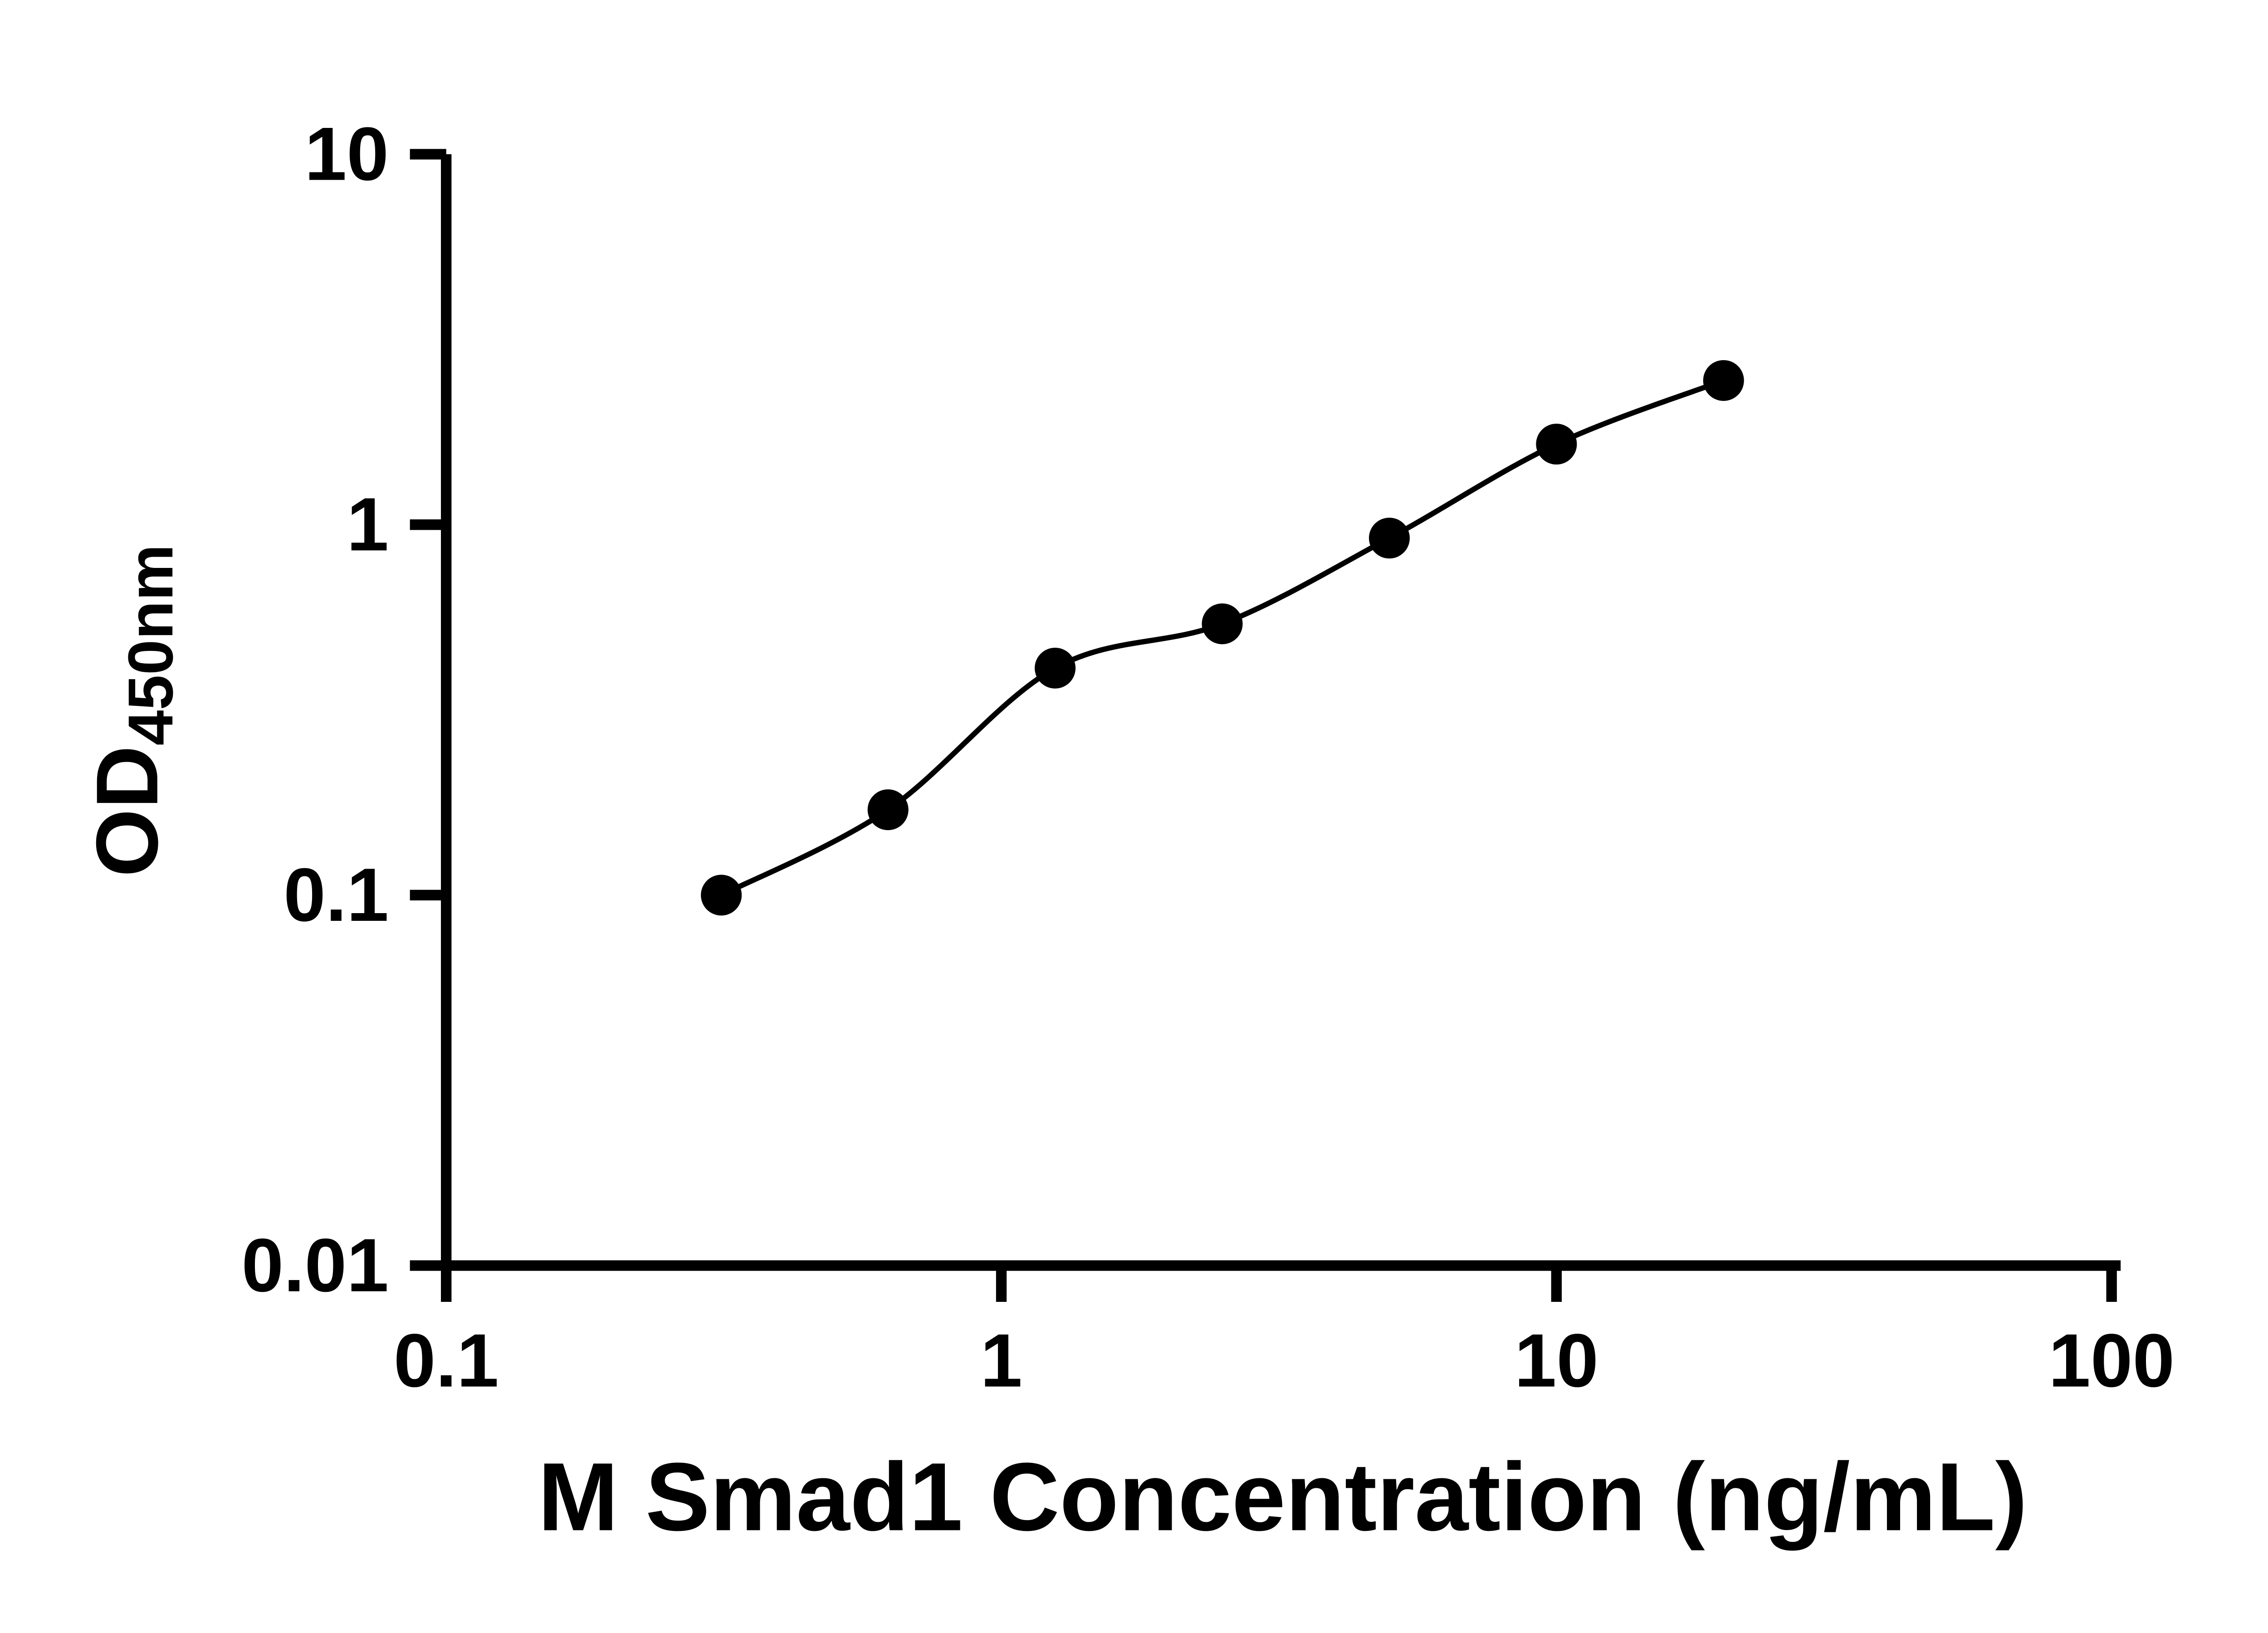 The width and height of the screenshot is (2268, 1633). Describe the element at coordinates (347, 154) in the screenshot. I see `y-tick-label: 10` at that location.